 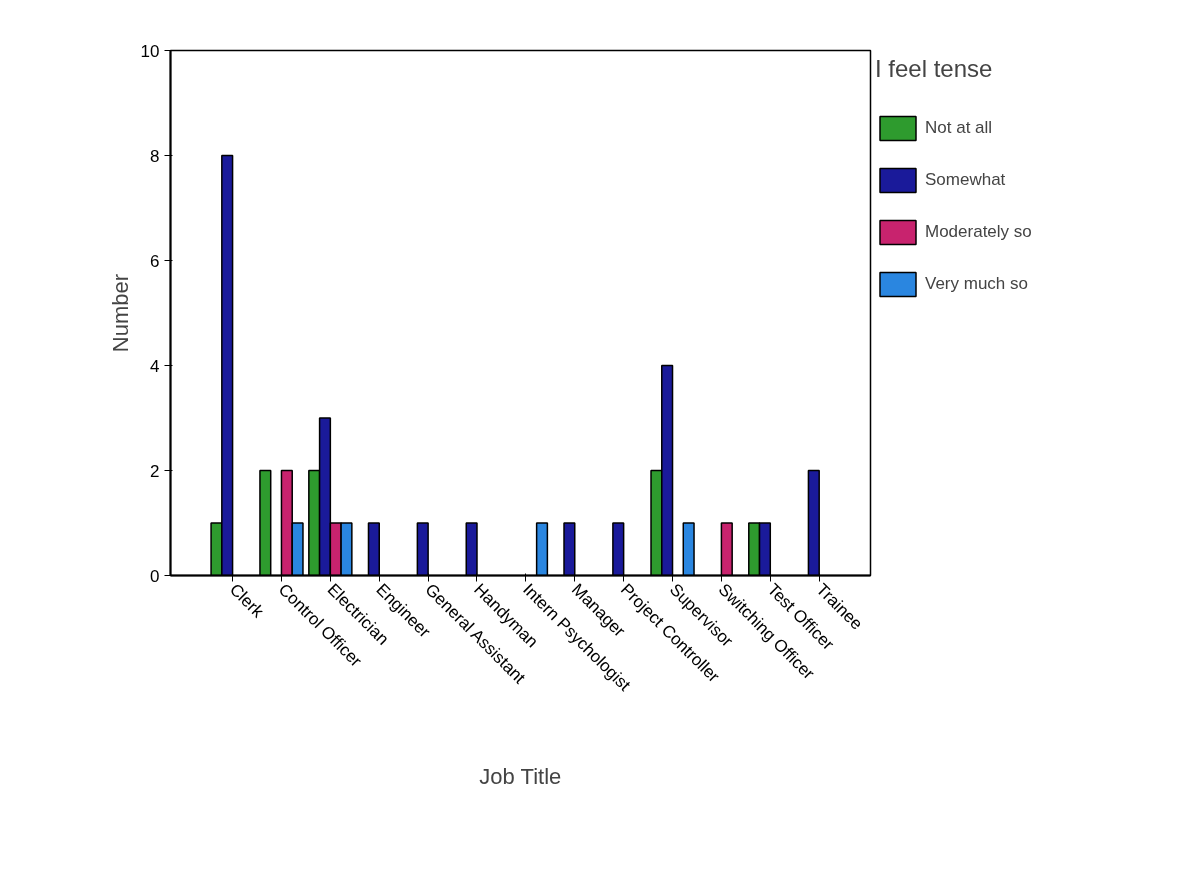 What do you see at coordinates (155, 366) in the screenshot?
I see `y-tick-label: 4` at bounding box center [155, 366].